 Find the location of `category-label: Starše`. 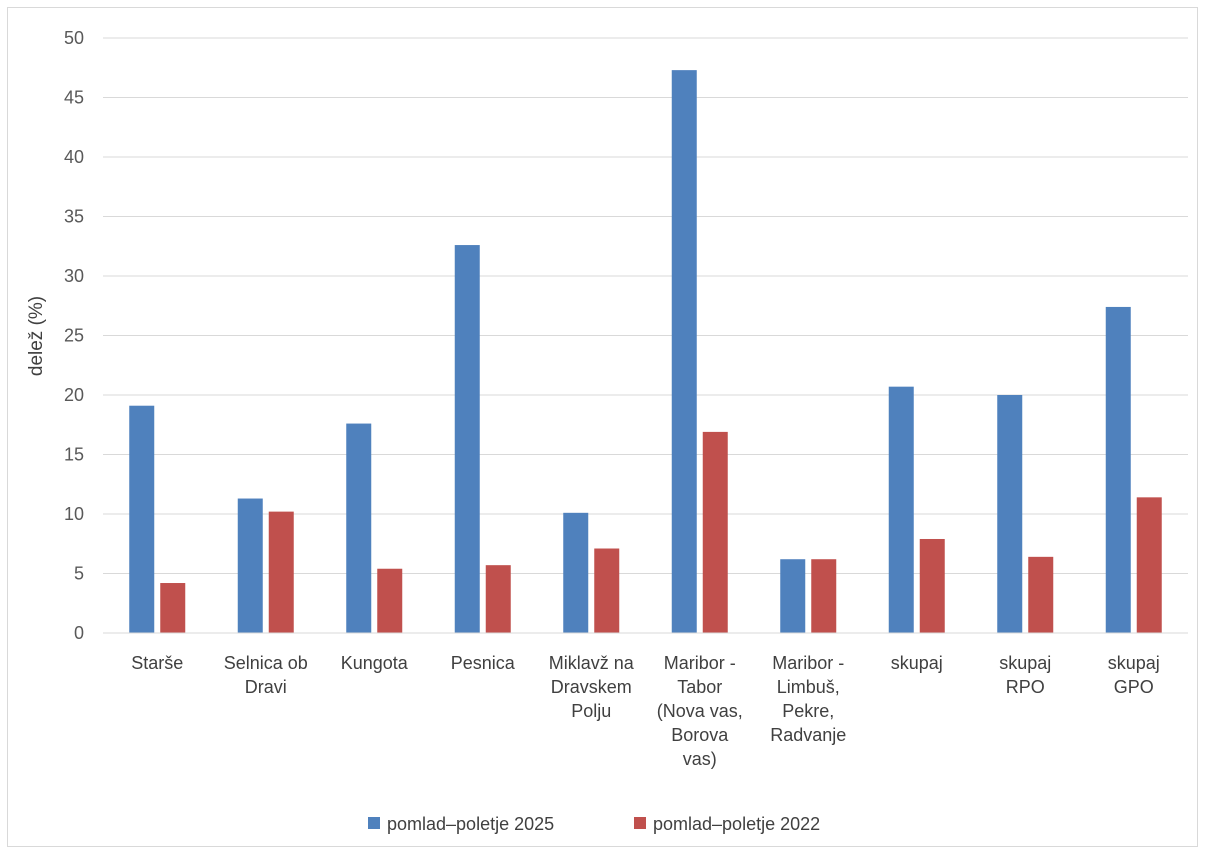

category-label: Starše is located at coordinates (157, 663).